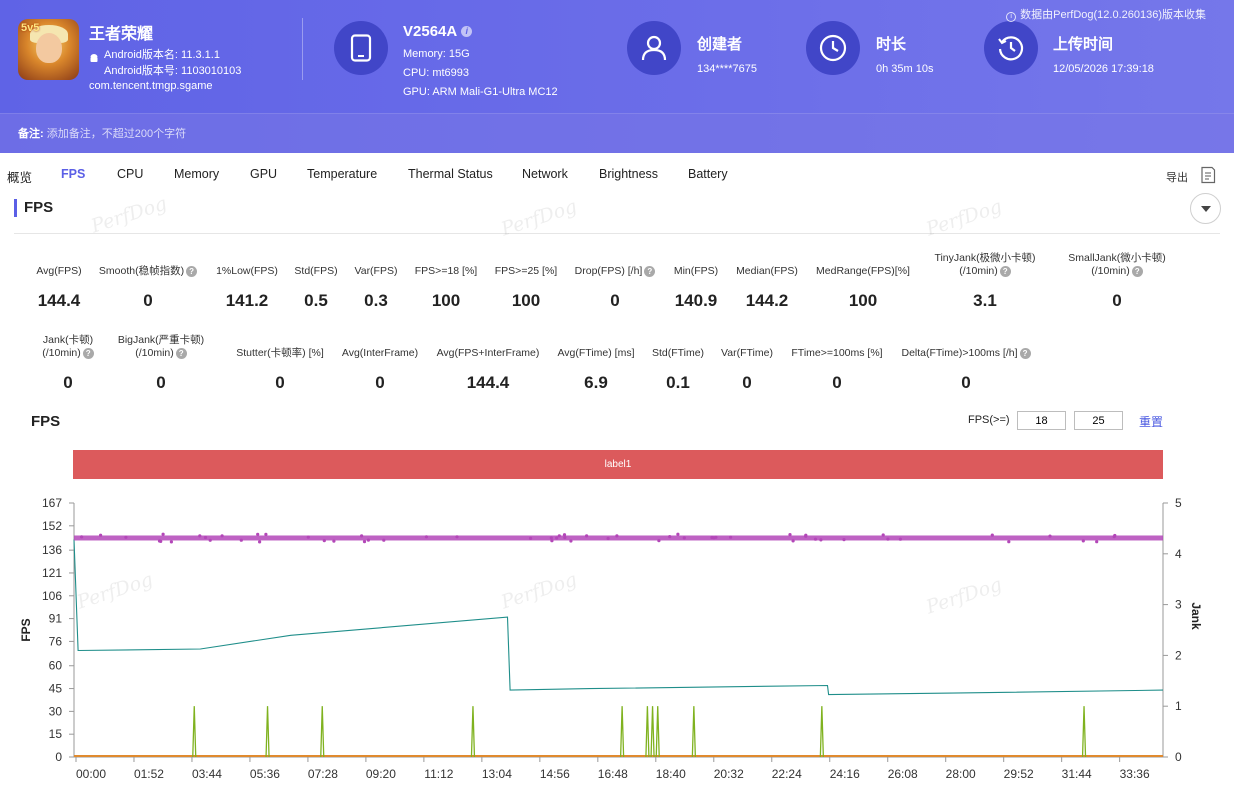  What do you see at coordinates (618, 464) in the screenshot?
I see `label-bar: label1` at bounding box center [618, 464].